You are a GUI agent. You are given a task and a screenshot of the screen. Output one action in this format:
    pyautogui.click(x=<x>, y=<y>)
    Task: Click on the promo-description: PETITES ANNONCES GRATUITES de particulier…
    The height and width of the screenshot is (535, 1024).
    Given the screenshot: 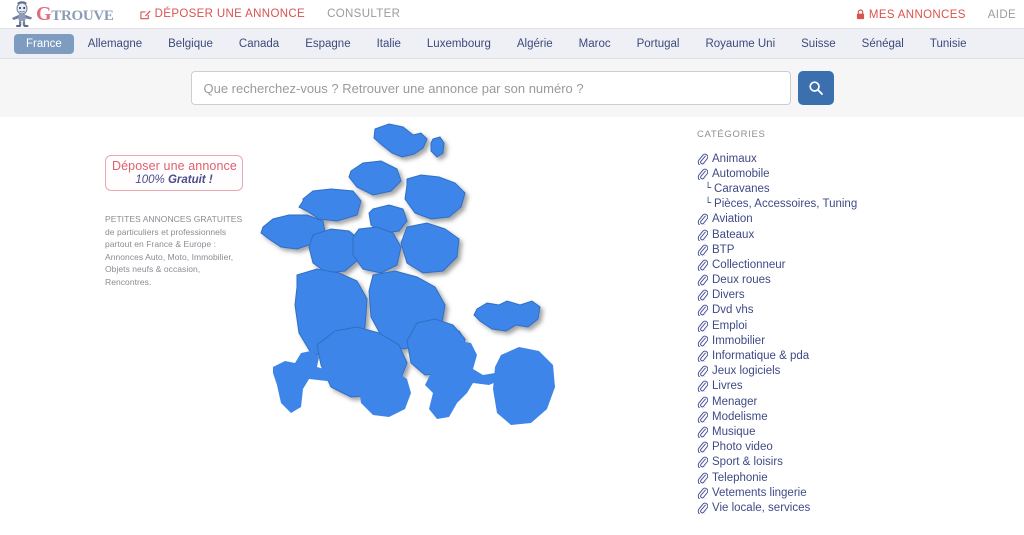 What is the action you would take?
    pyautogui.click(x=180, y=251)
    